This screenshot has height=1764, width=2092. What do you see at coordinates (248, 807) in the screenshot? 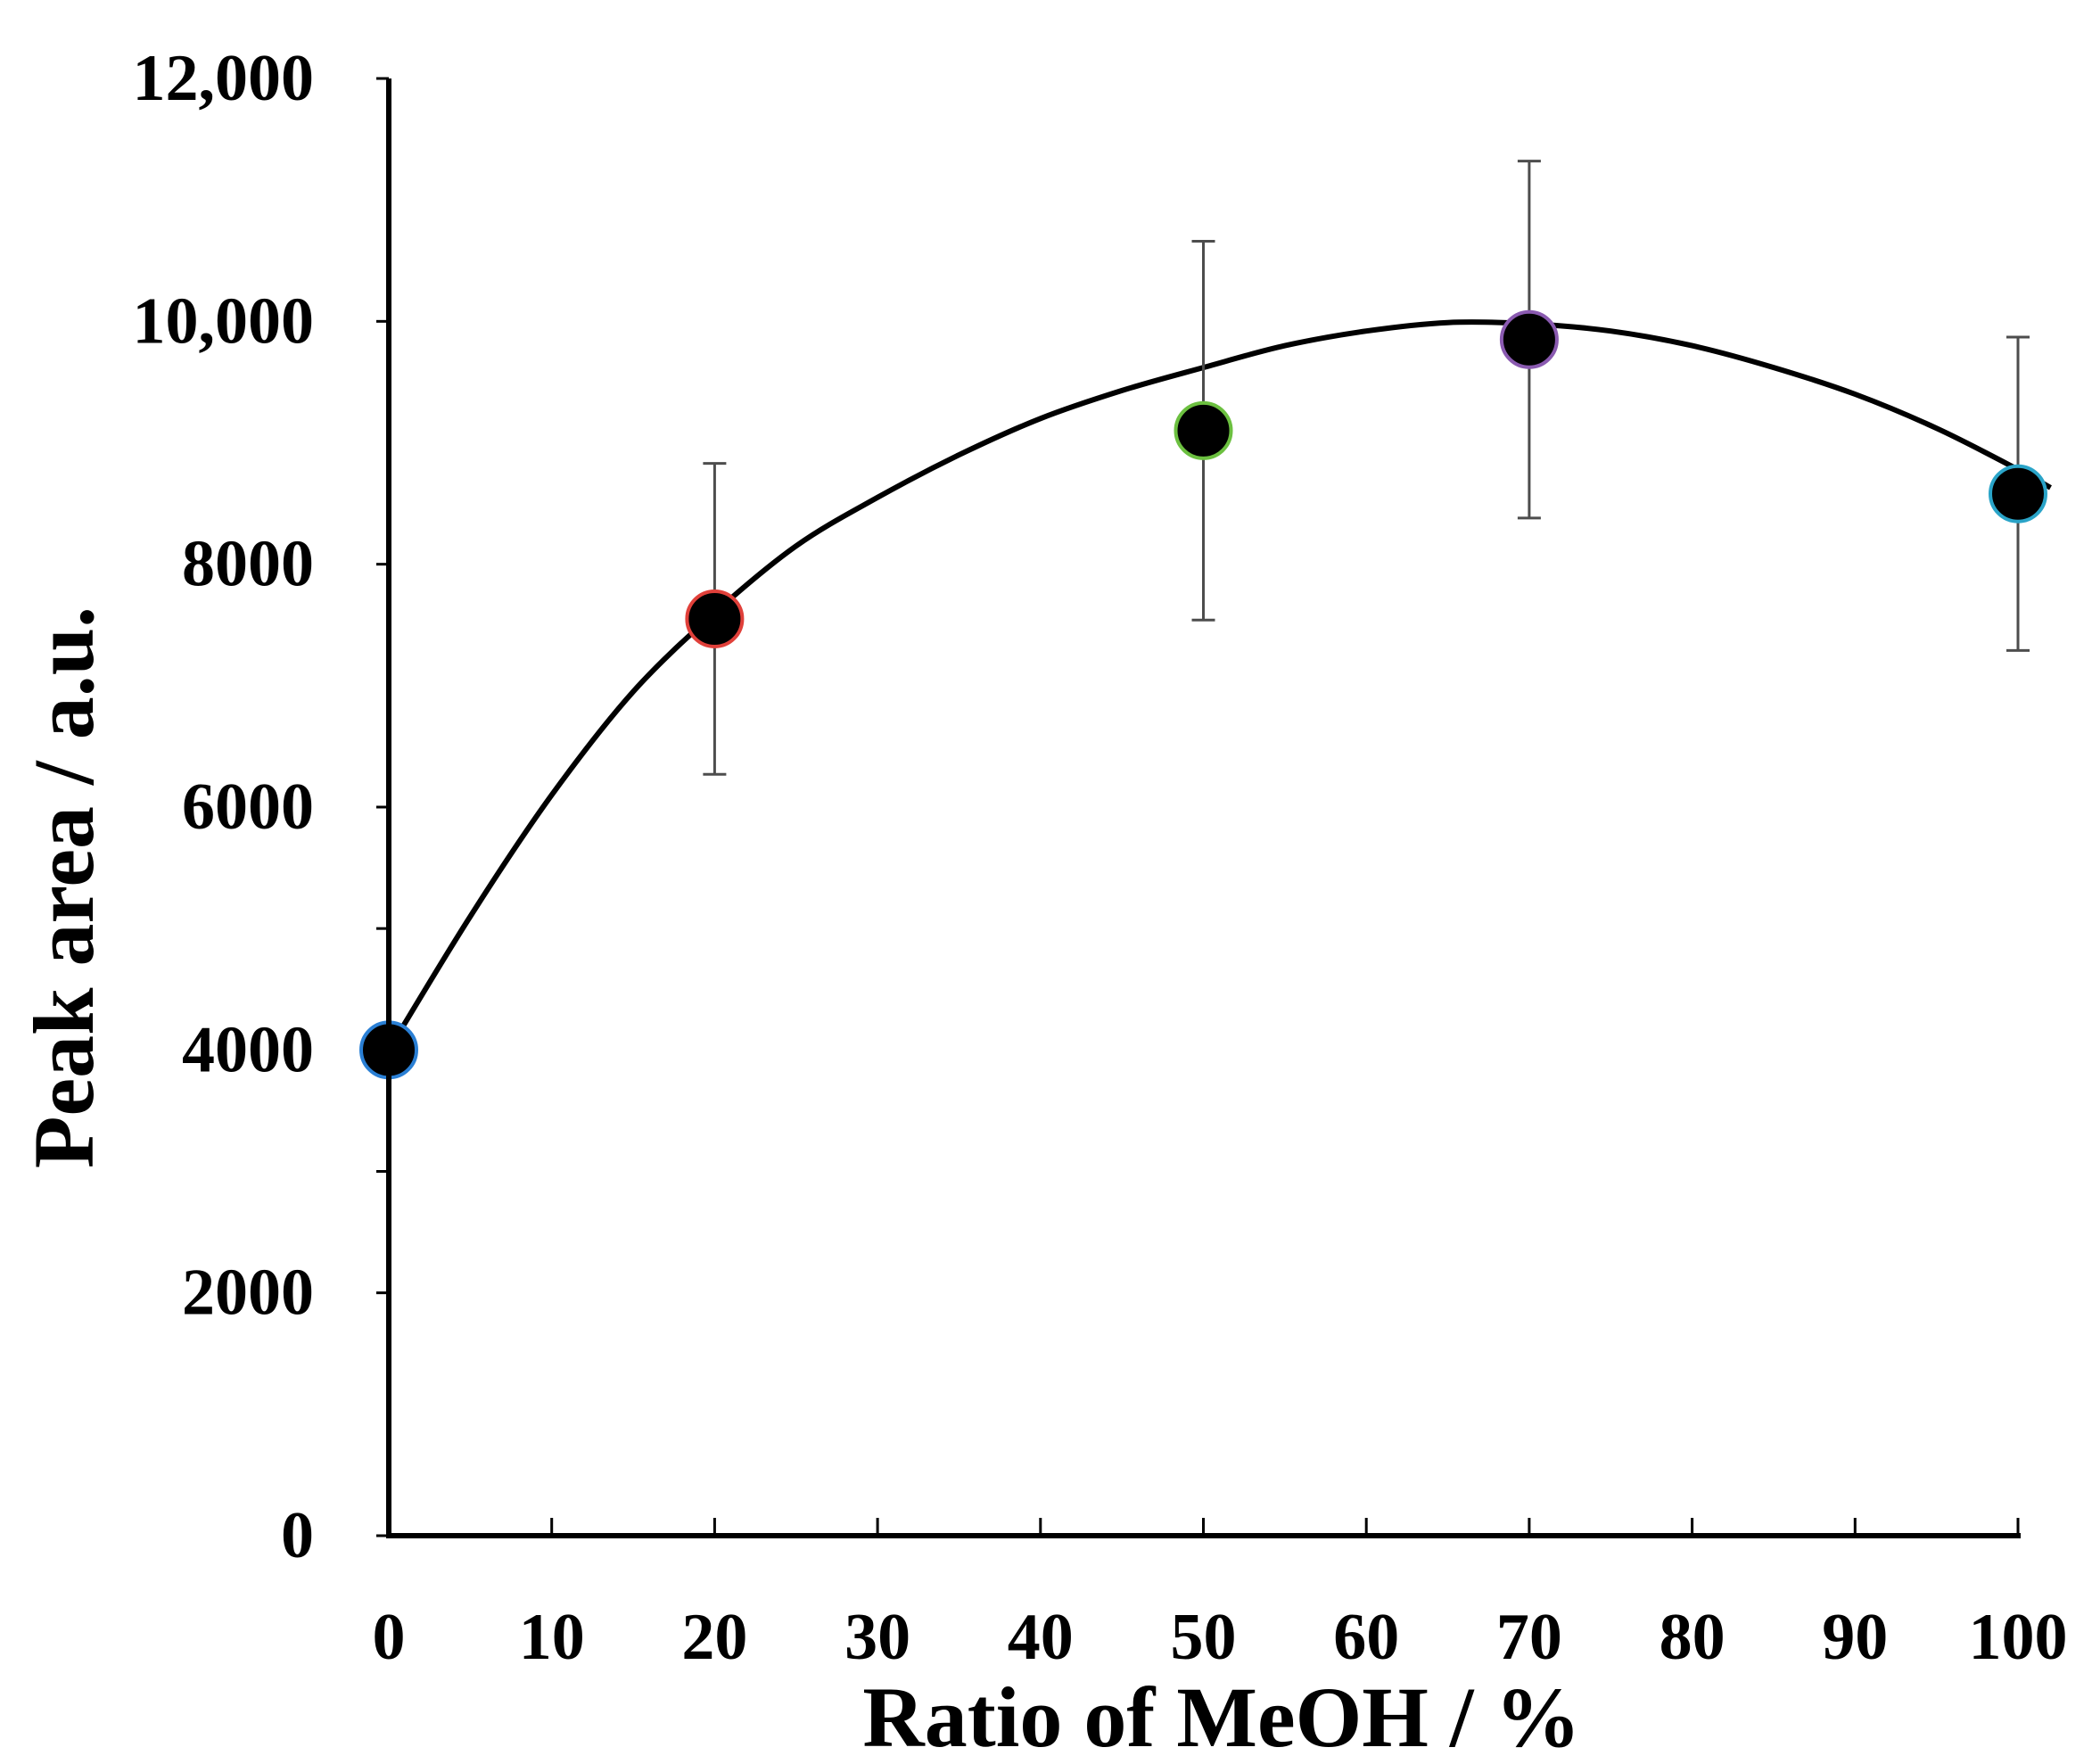
I see `y-tick-label-6000: 6000` at bounding box center [248, 807].